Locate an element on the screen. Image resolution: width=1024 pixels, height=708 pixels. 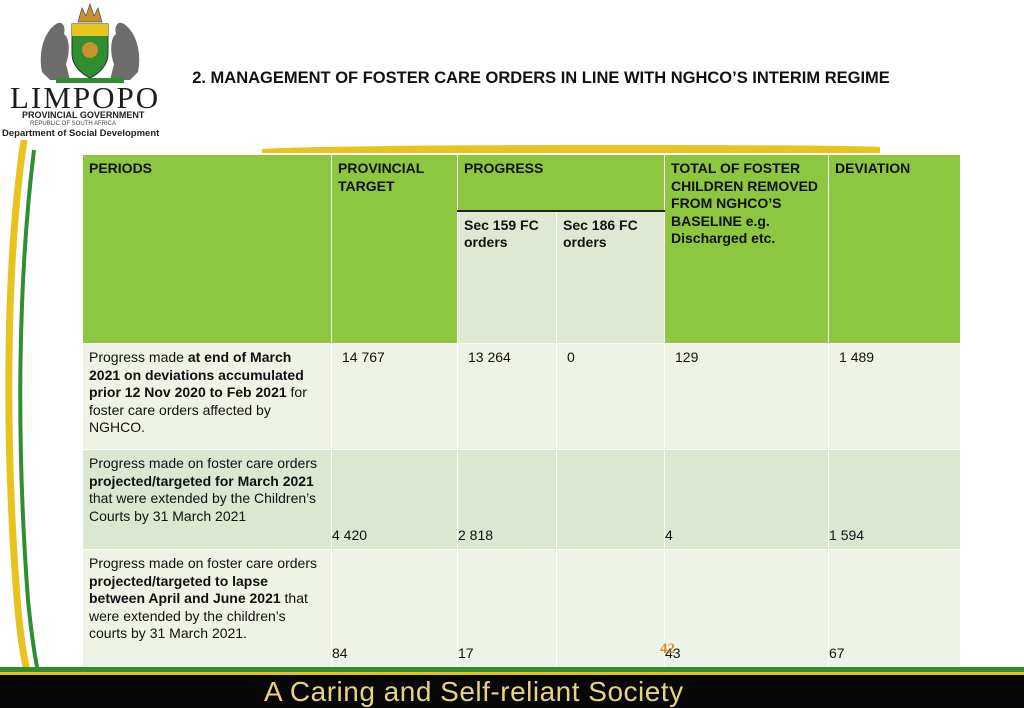
target-cell: 14 767 is located at coordinates (394, 396).